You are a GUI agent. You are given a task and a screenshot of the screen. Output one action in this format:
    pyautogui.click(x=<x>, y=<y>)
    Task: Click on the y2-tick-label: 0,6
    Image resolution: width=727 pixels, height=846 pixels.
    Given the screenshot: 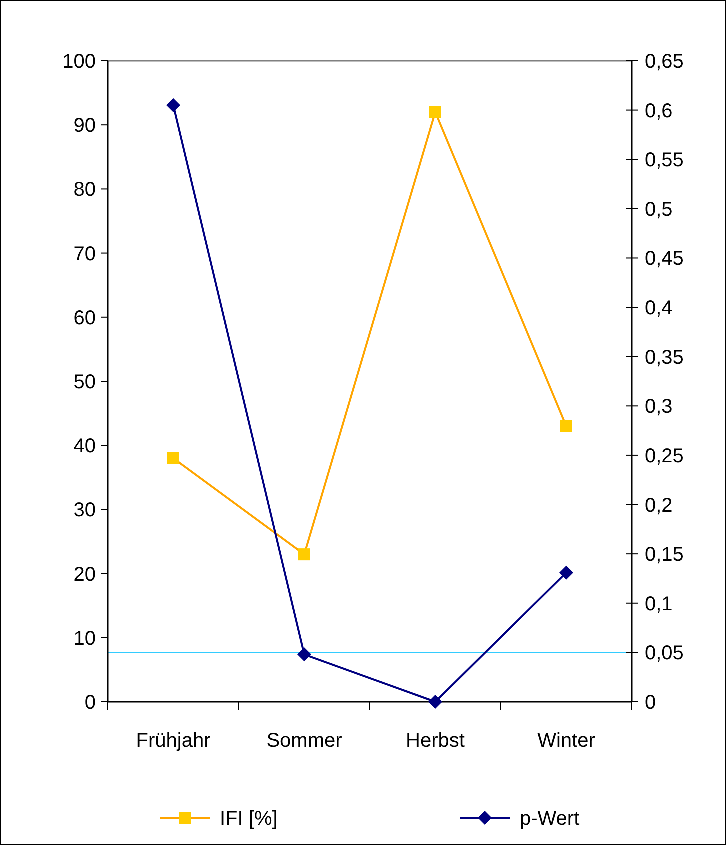 What is the action you would take?
    pyautogui.click(x=659, y=111)
    